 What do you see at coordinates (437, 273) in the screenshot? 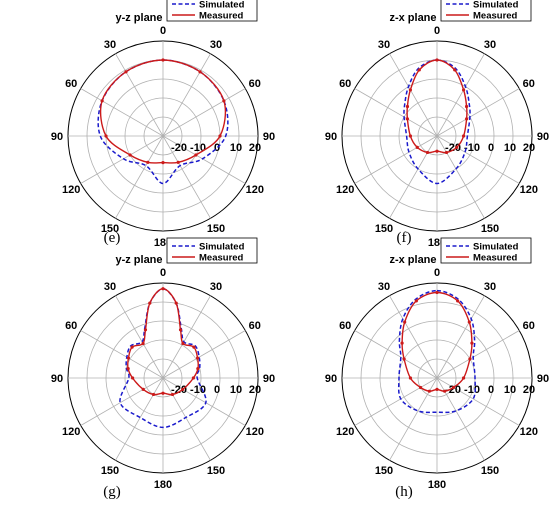
I see `angle-tick-label: 0` at bounding box center [437, 273].